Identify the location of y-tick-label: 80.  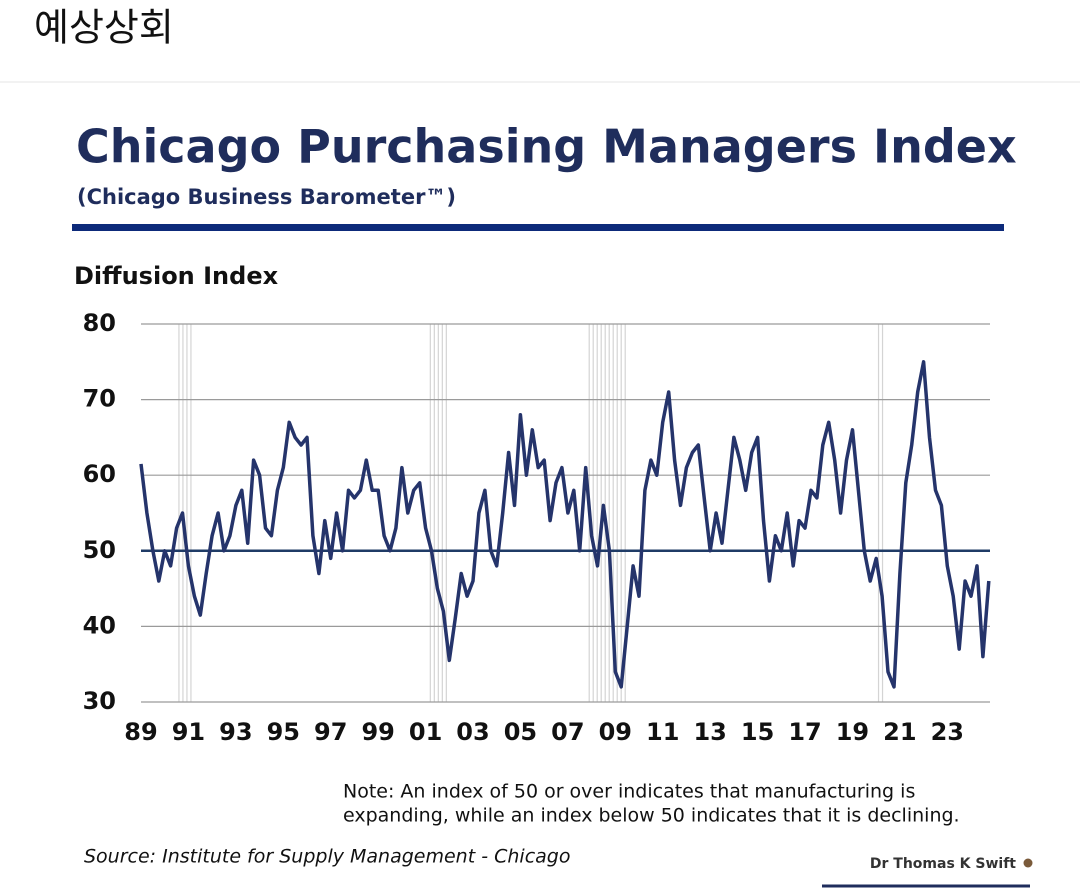
(99, 323).